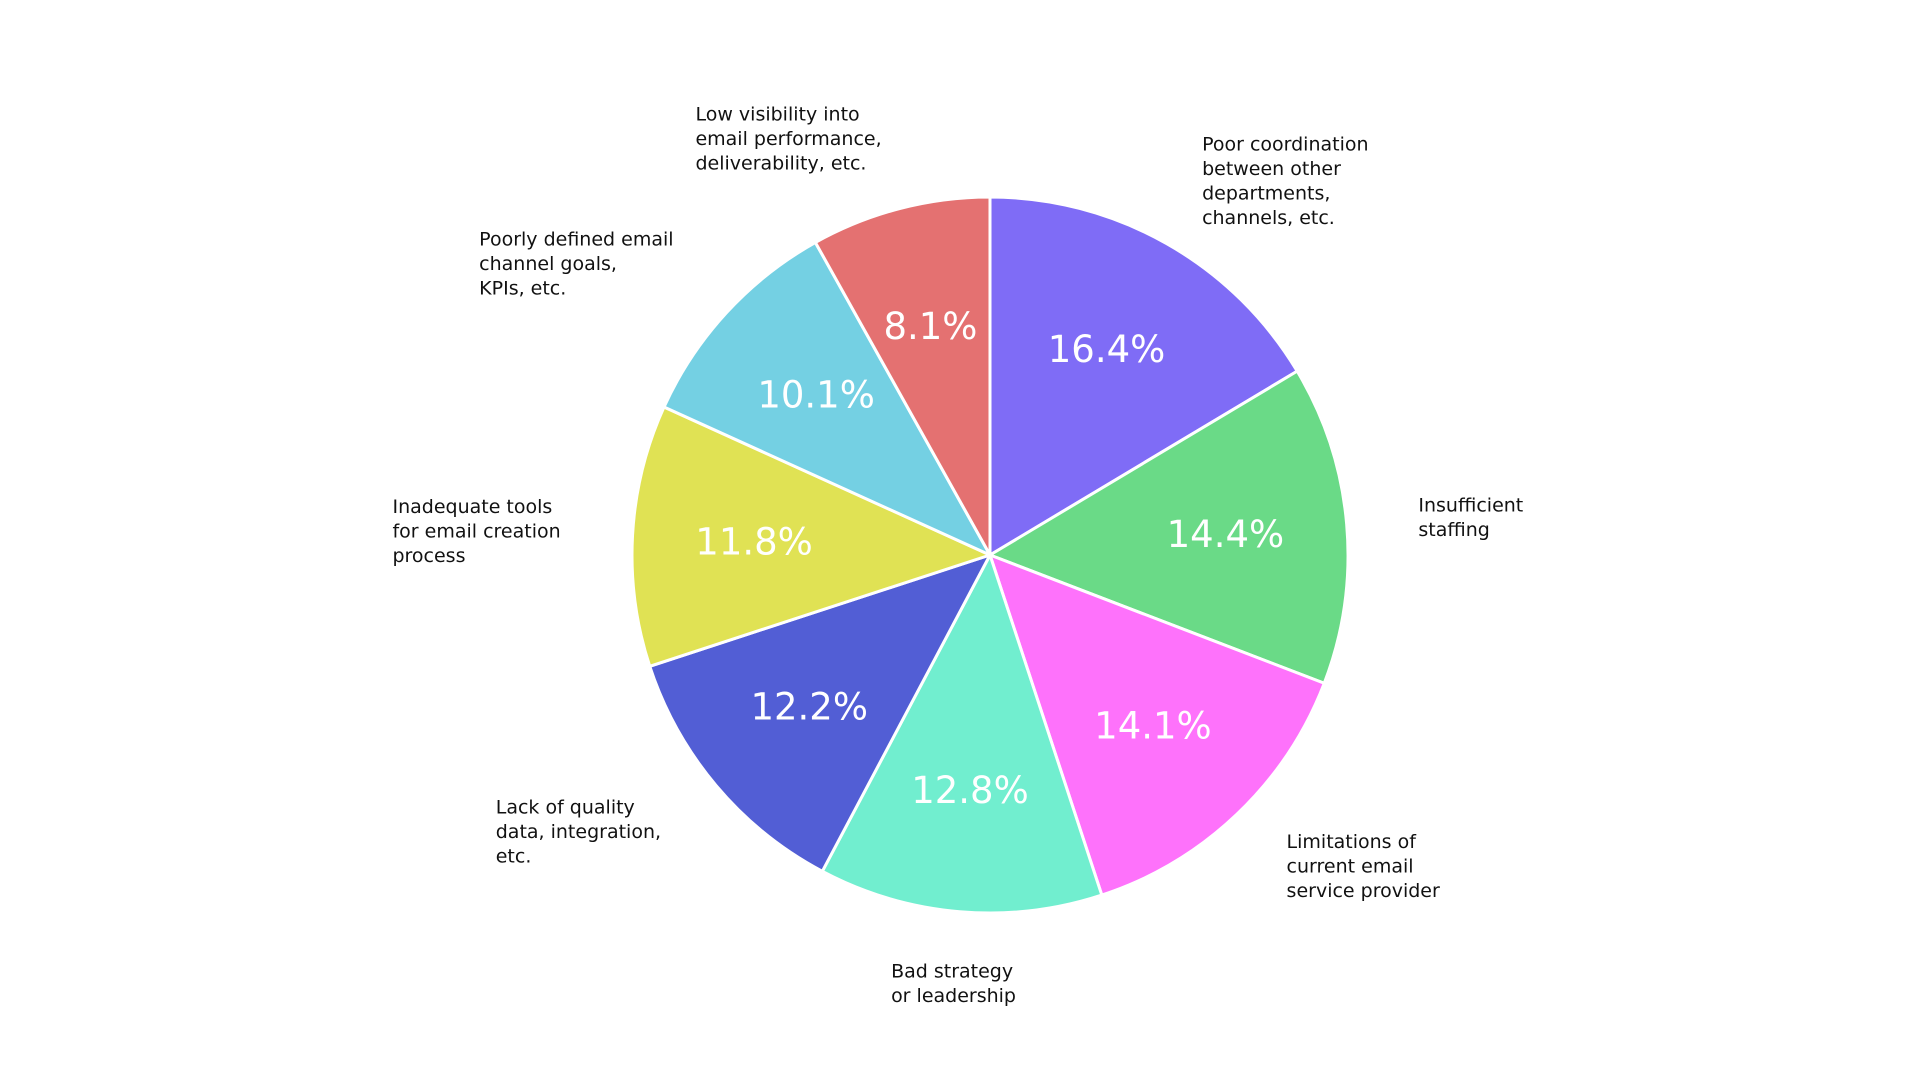  I want to click on slice-value-label-4: 12.8%, so click(970, 790).